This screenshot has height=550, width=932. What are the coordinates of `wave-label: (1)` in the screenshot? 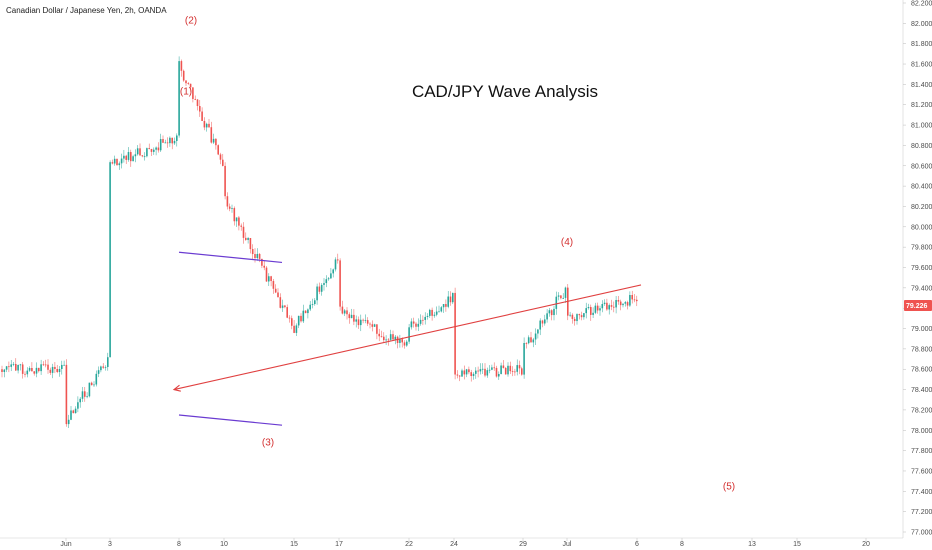 It's located at (186, 92).